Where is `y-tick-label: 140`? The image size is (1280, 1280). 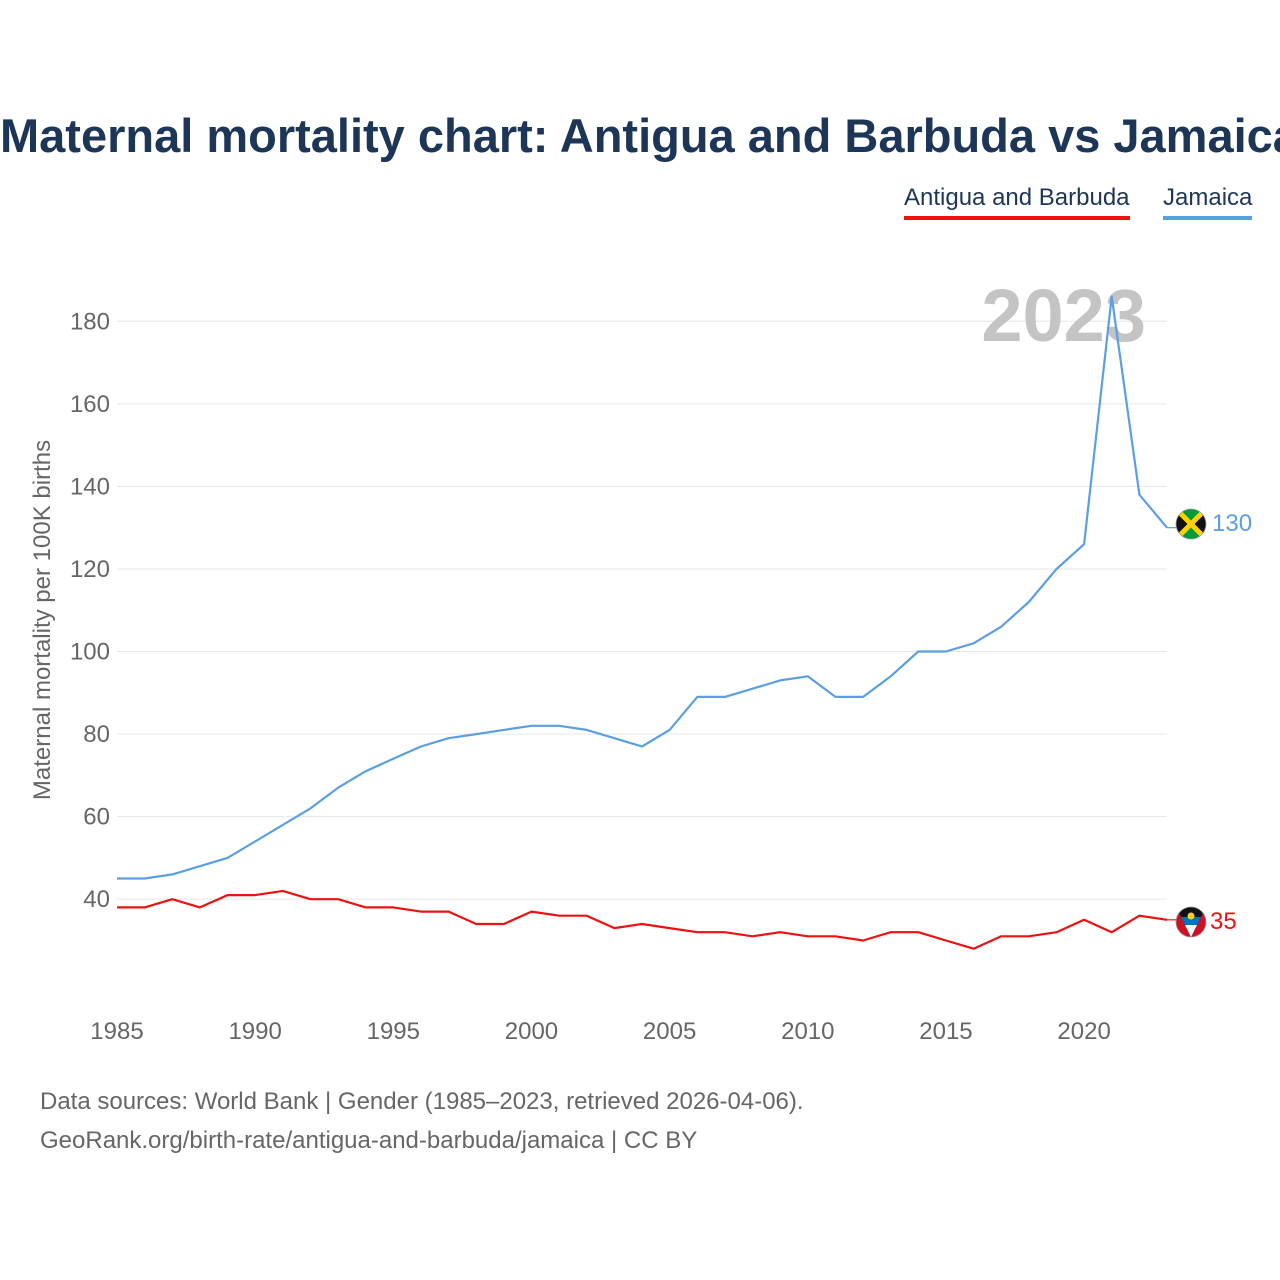
y-tick-label: 140 is located at coordinates (90, 486).